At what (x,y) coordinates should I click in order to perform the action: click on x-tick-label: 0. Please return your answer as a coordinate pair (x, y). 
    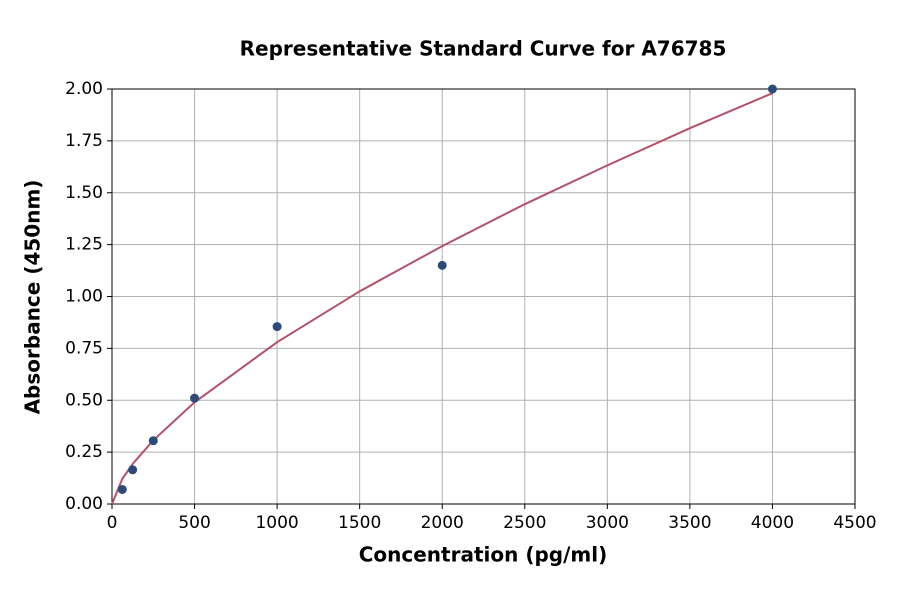
    Looking at the image, I should click on (112, 523).